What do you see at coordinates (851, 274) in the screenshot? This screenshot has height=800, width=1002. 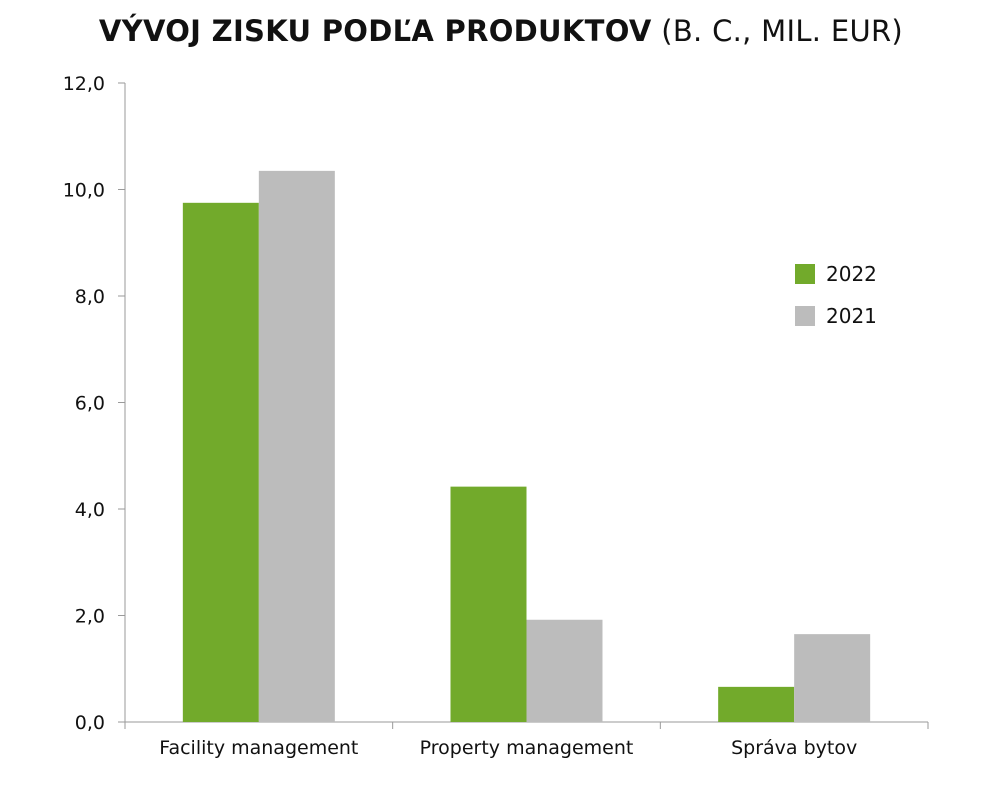 I see `legend-label-2022: 2022` at bounding box center [851, 274].